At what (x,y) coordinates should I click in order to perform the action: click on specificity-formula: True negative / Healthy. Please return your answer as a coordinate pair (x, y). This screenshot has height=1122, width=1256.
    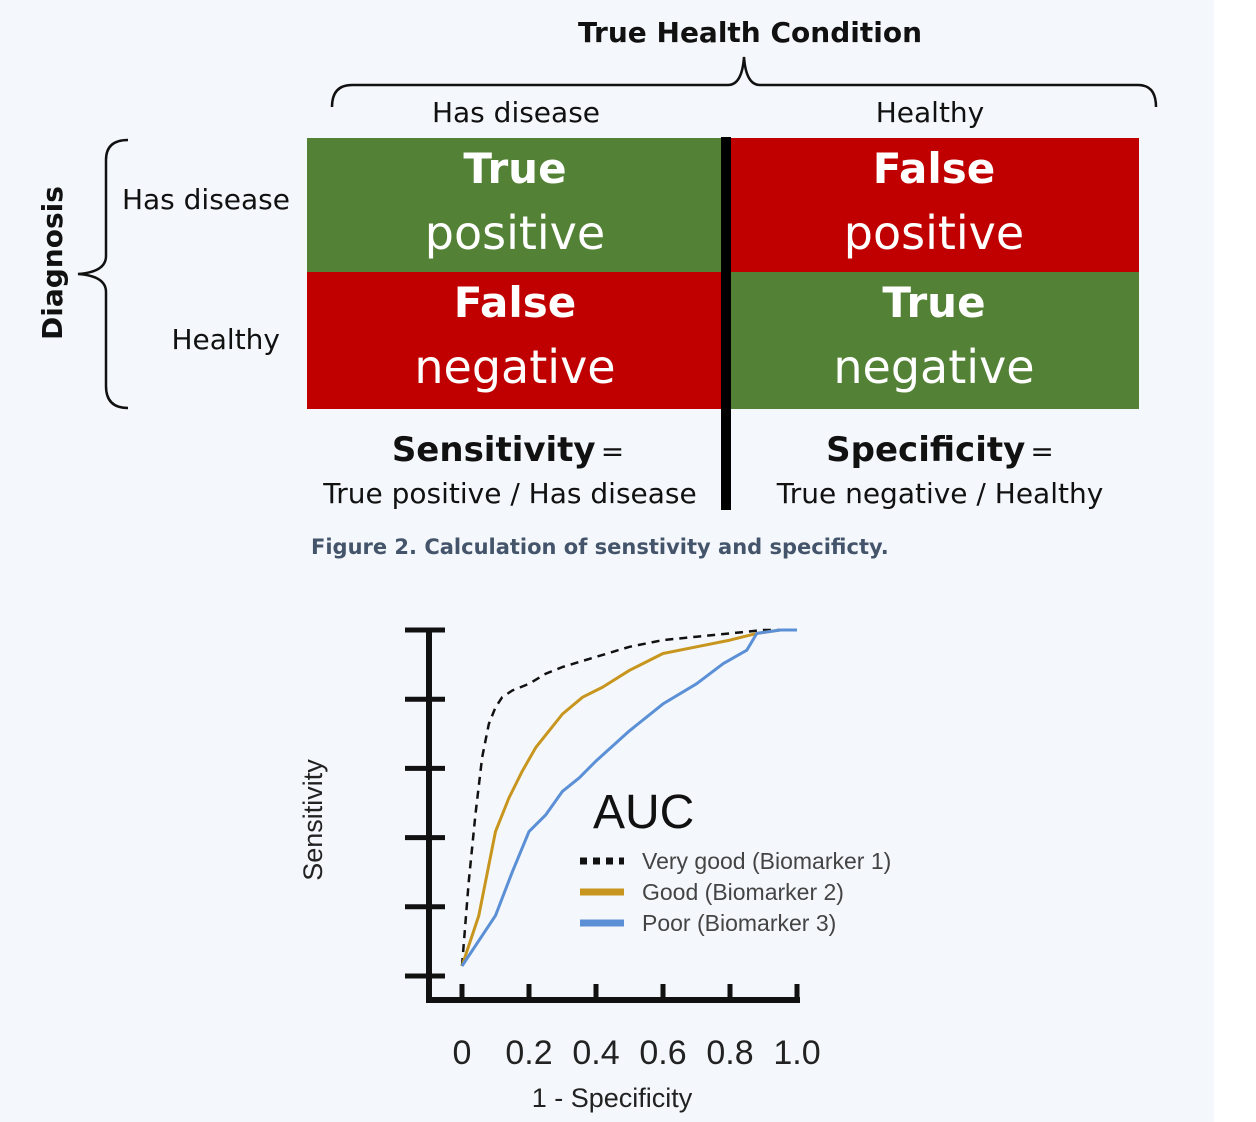
    Looking at the image, I should click on (940, 493).